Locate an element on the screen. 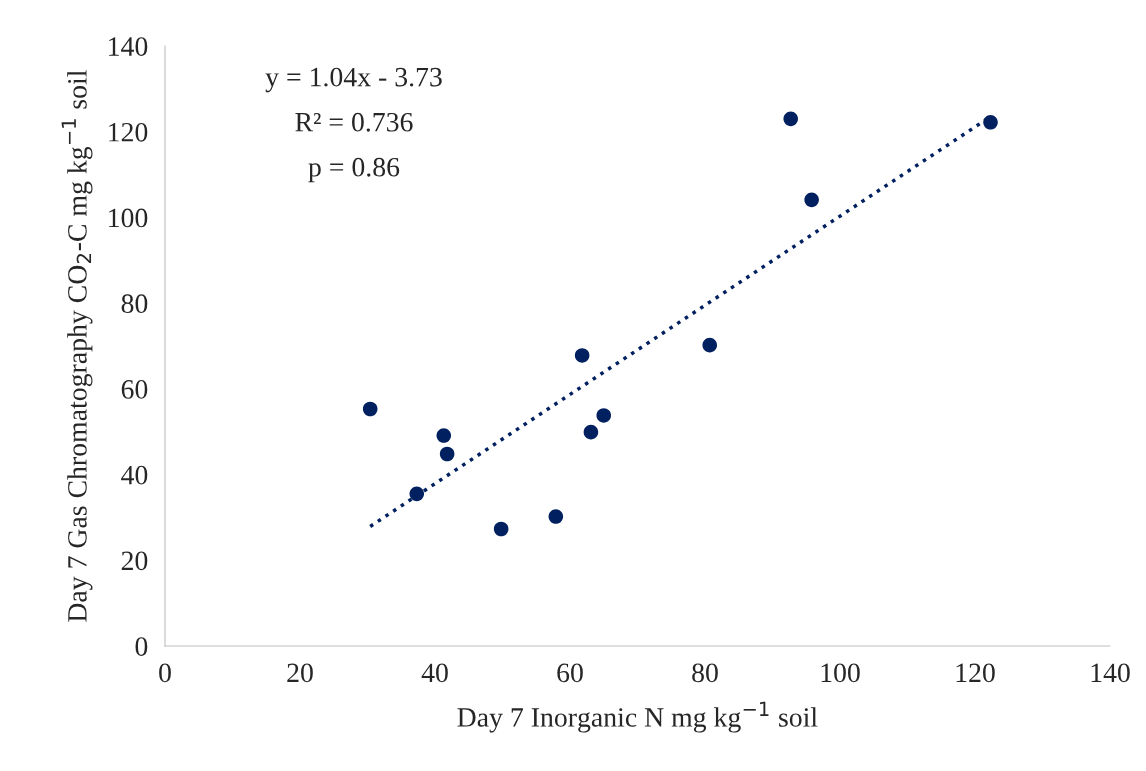  y-tick-label: 40 is located at coordinates (134, 475).